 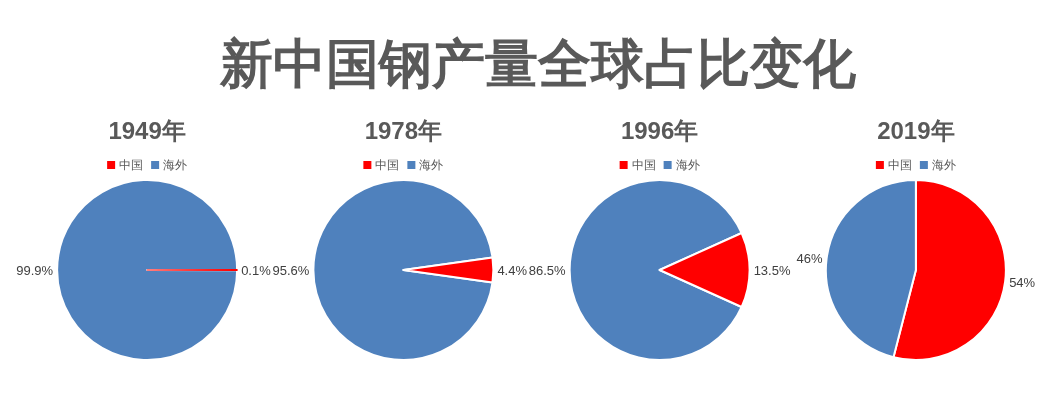 I want to click on data-label: 86.5%, so click(x=547, y=270).